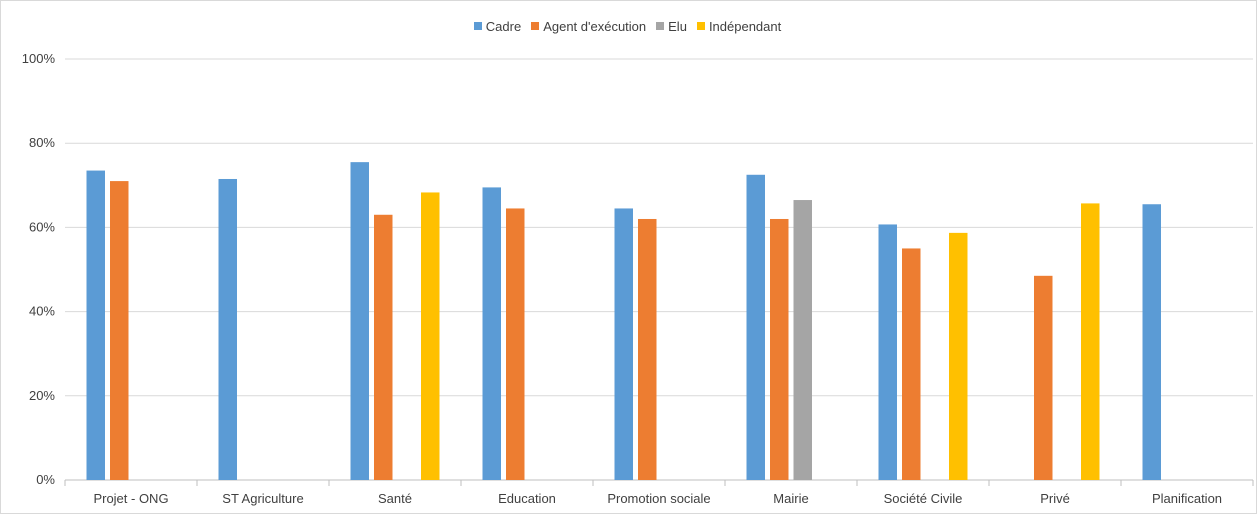 This screenshot has width=1257, height=514. I want to click on legend-item: Indépendant, so click(739, 26).